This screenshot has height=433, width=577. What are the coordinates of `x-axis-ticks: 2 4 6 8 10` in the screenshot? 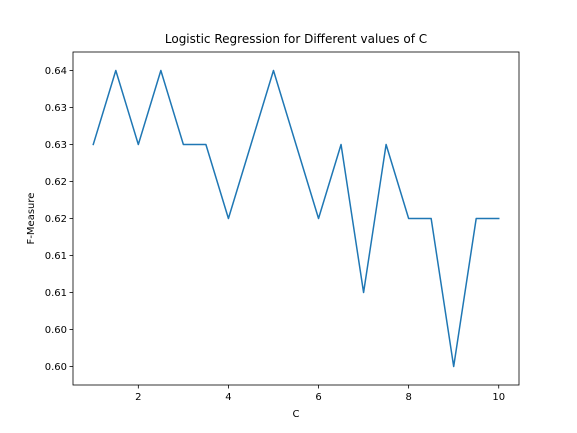 It's located at (320, 394).